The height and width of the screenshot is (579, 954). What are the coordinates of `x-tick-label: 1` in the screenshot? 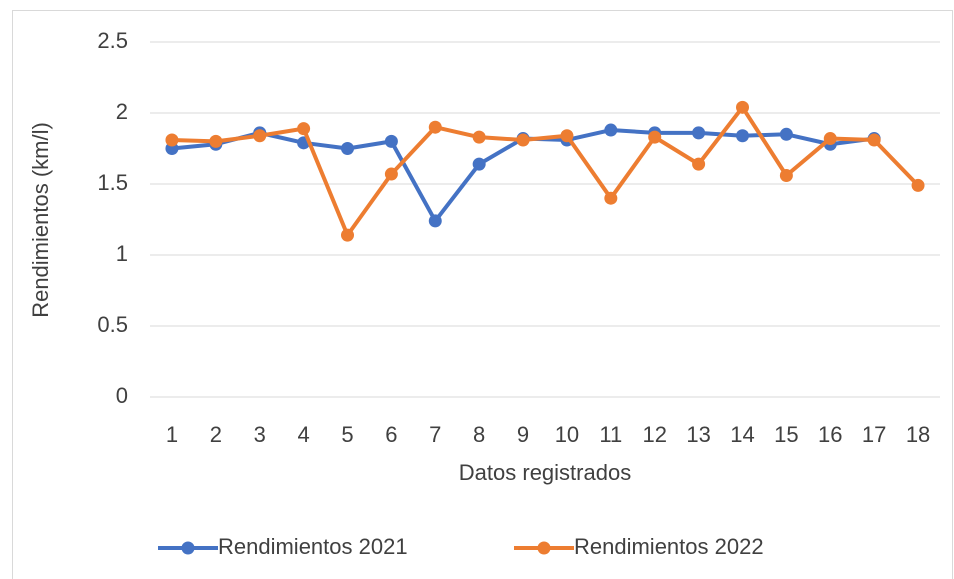 It's located at (172, 434).